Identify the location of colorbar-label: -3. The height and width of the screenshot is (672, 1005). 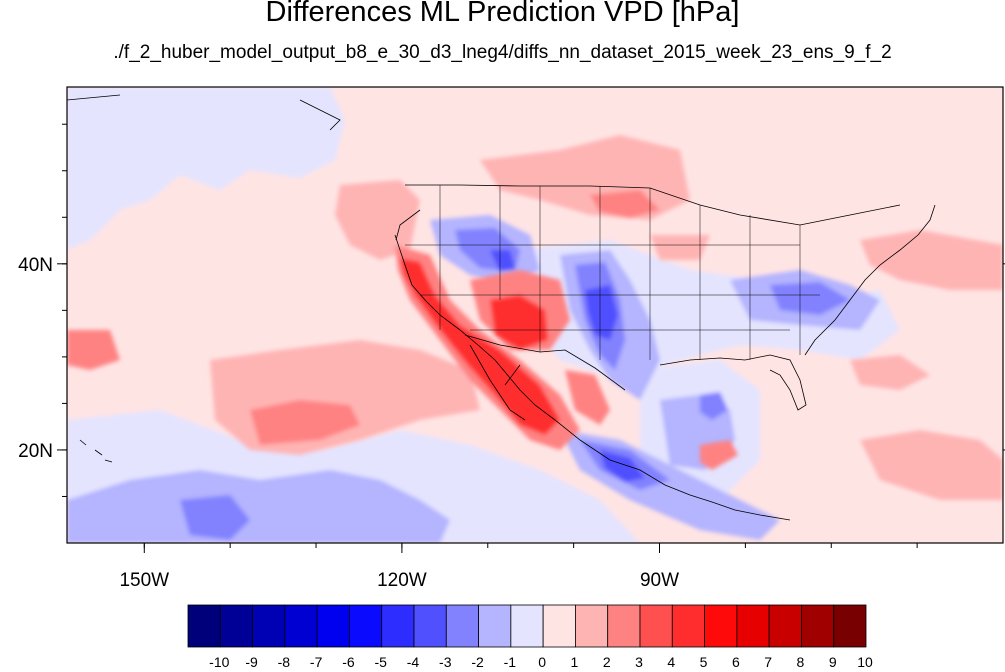
(445, 662).